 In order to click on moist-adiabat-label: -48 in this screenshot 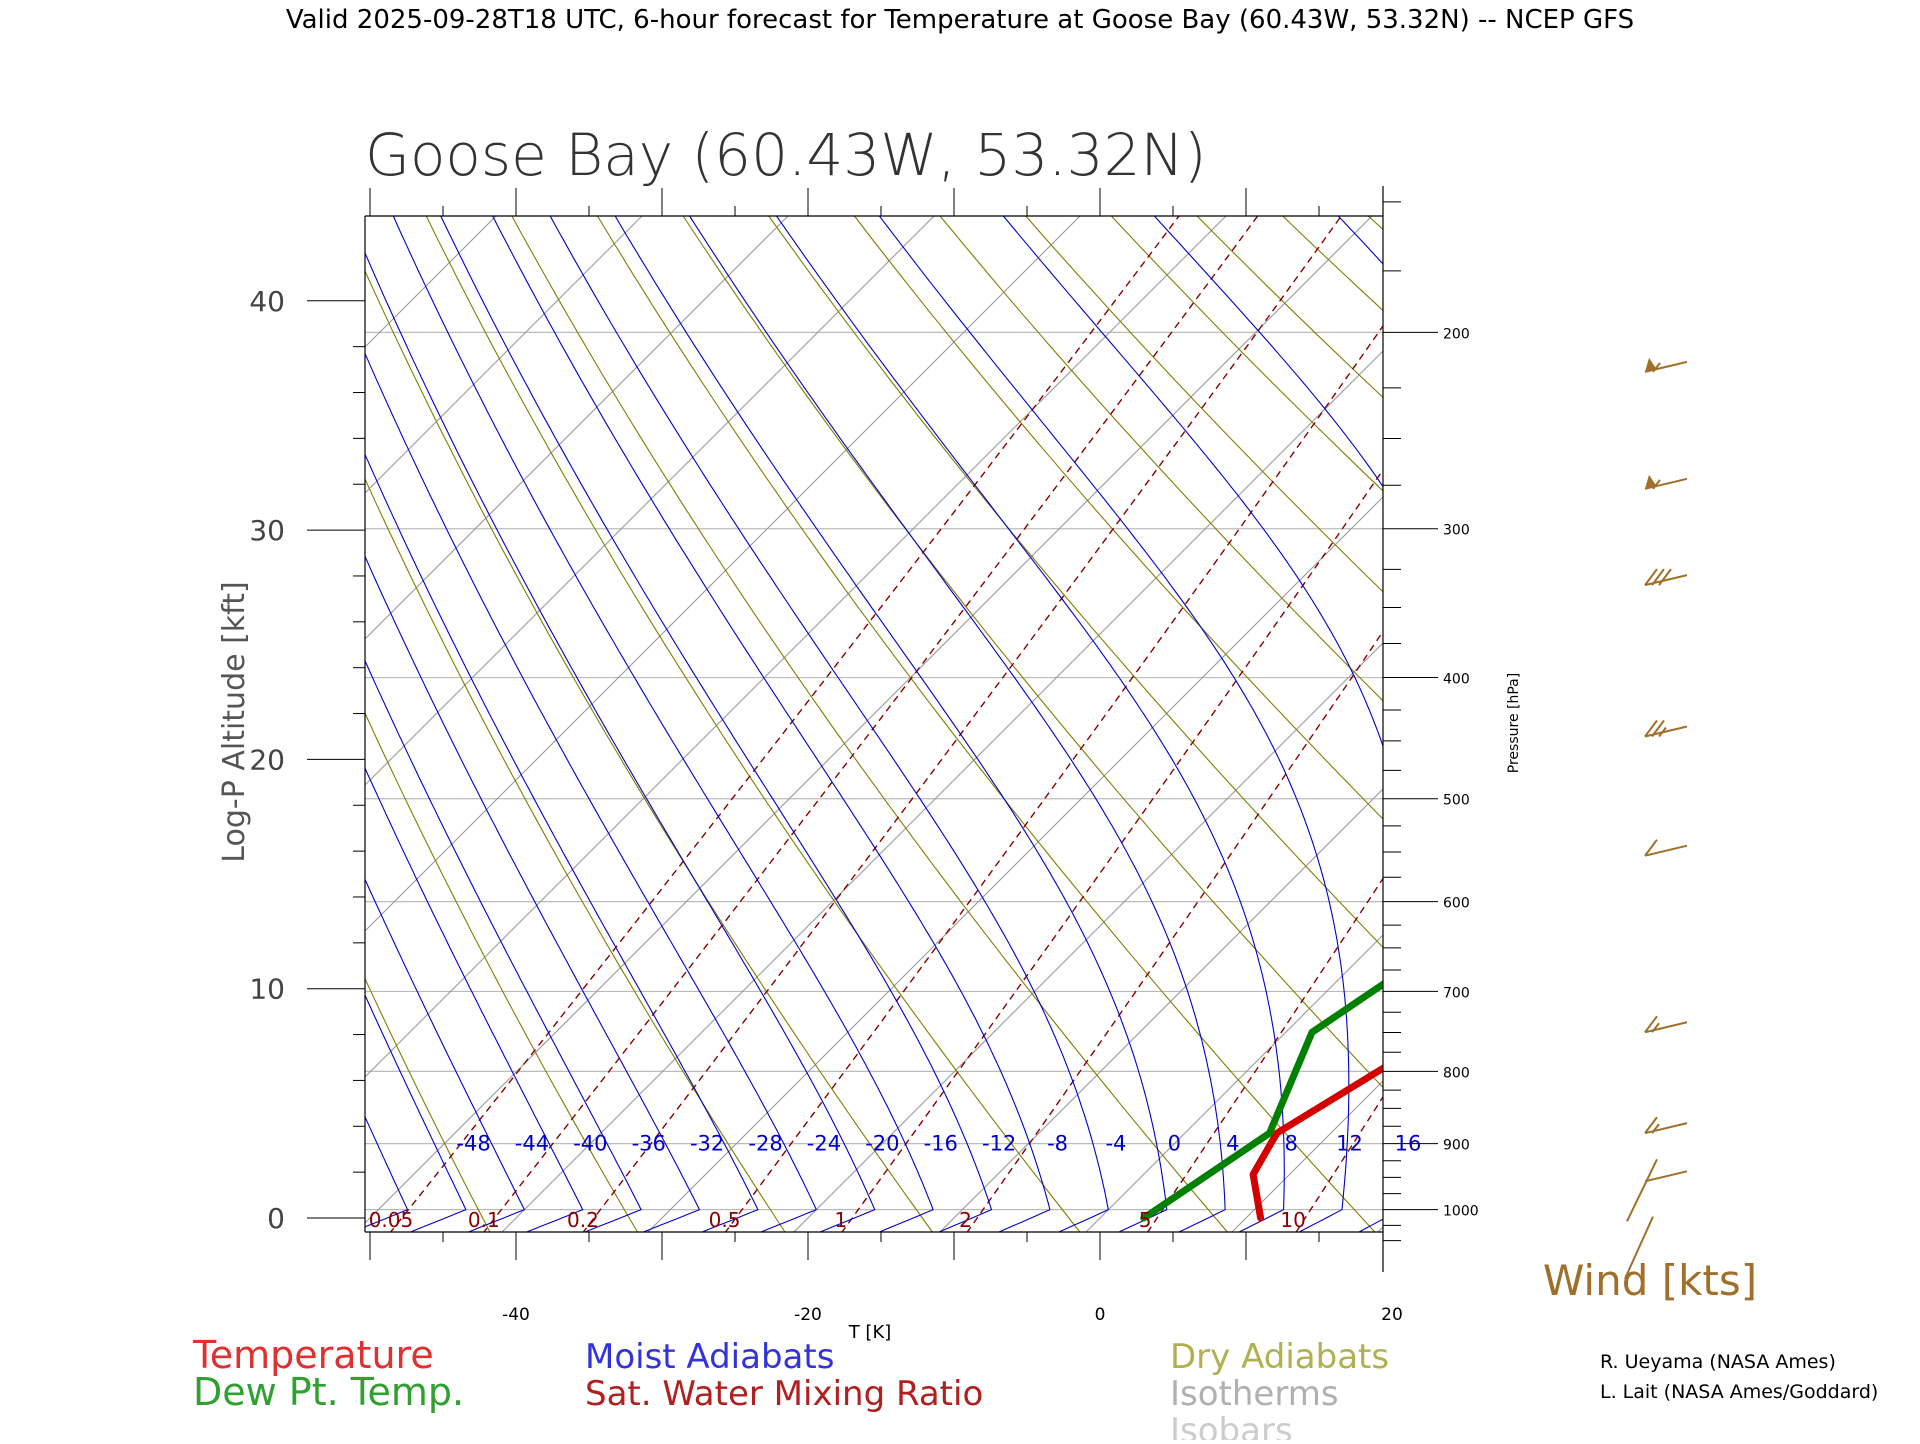, I will do `click(473, 1144)`.